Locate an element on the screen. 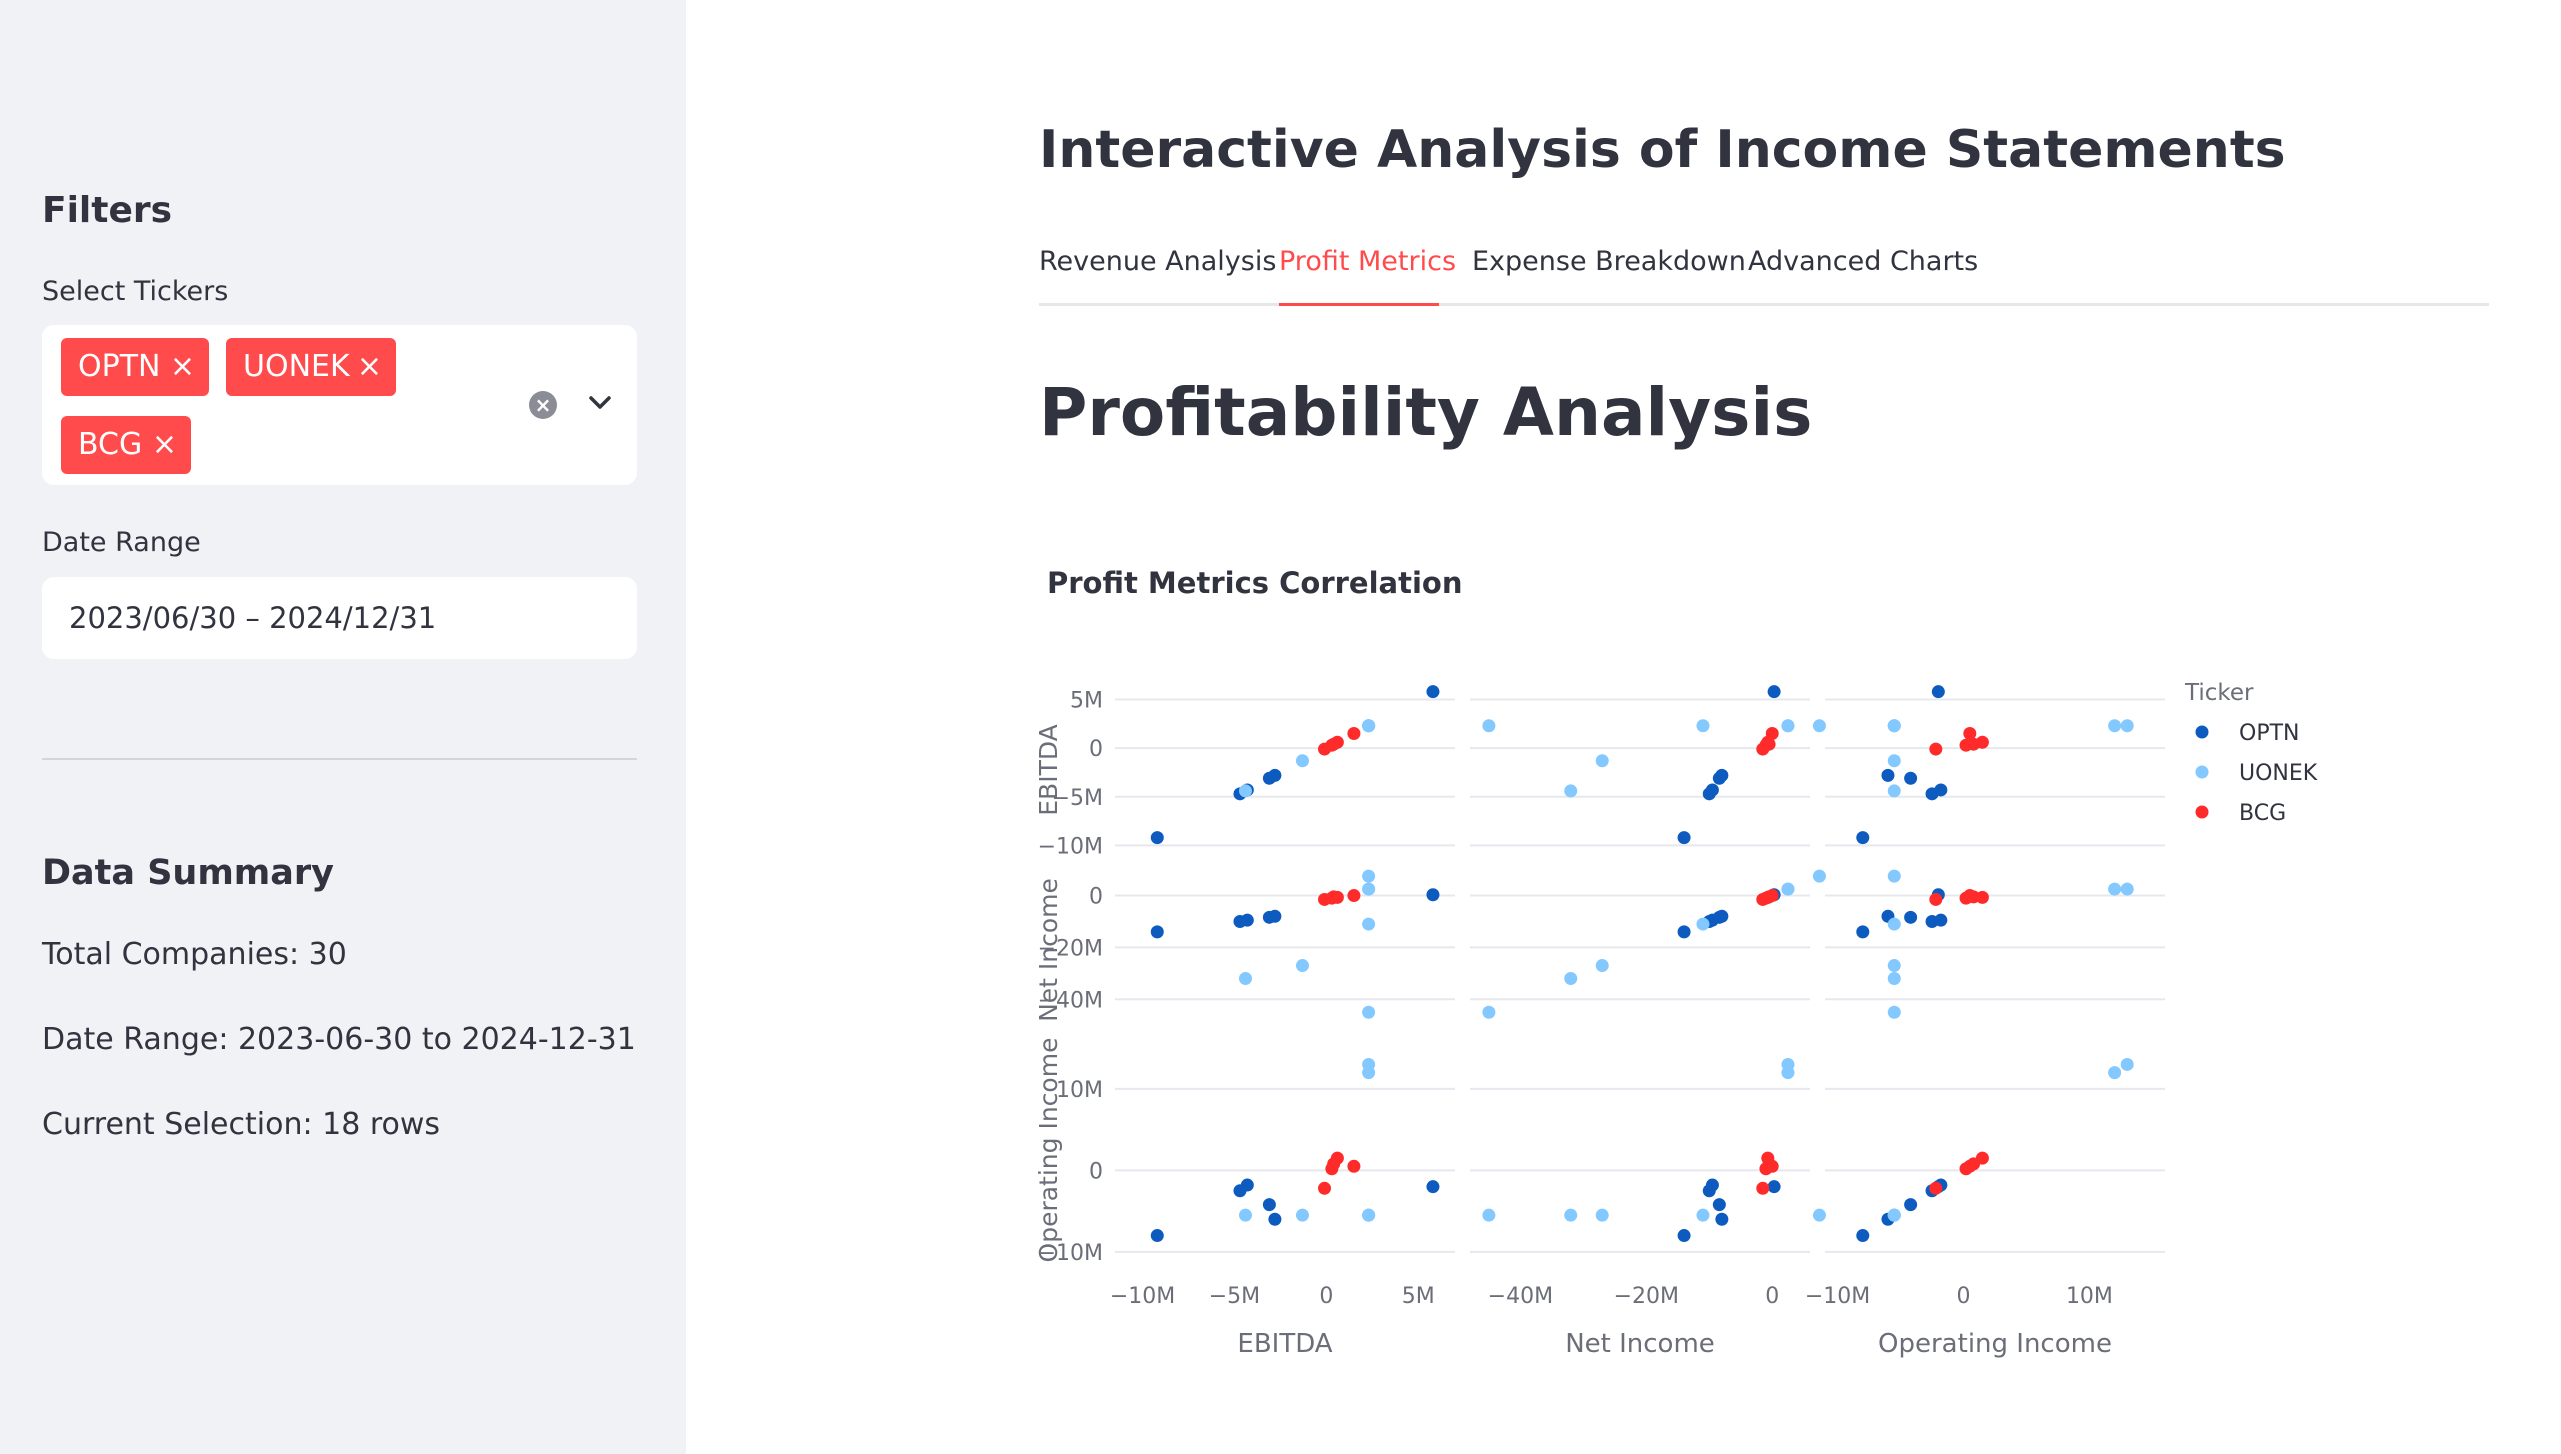 The image size is (2561, 1454). chart-title: Profit Metrics Correlation is located at coordinates (1255, 583).